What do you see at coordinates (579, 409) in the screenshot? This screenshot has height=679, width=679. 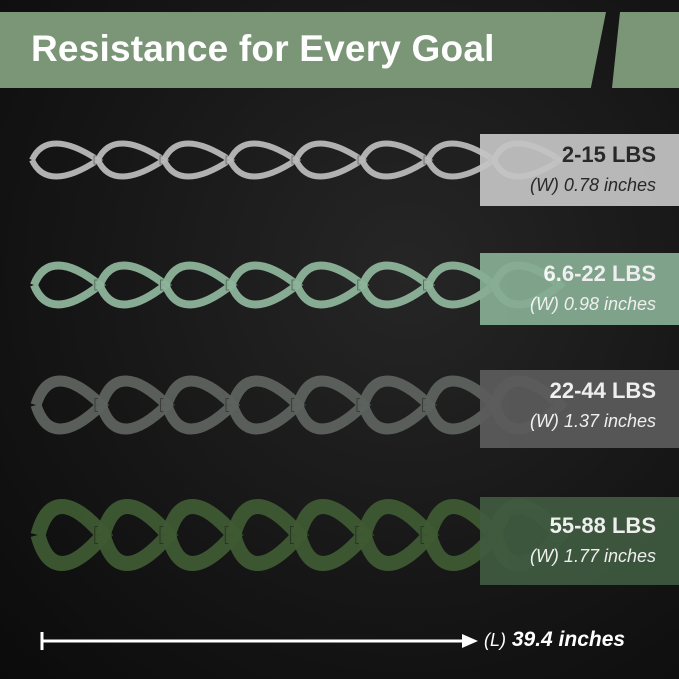 I see `band-label-3: 22-44 LBS (W) 1.37 inches` at bounding box center [579, 409].